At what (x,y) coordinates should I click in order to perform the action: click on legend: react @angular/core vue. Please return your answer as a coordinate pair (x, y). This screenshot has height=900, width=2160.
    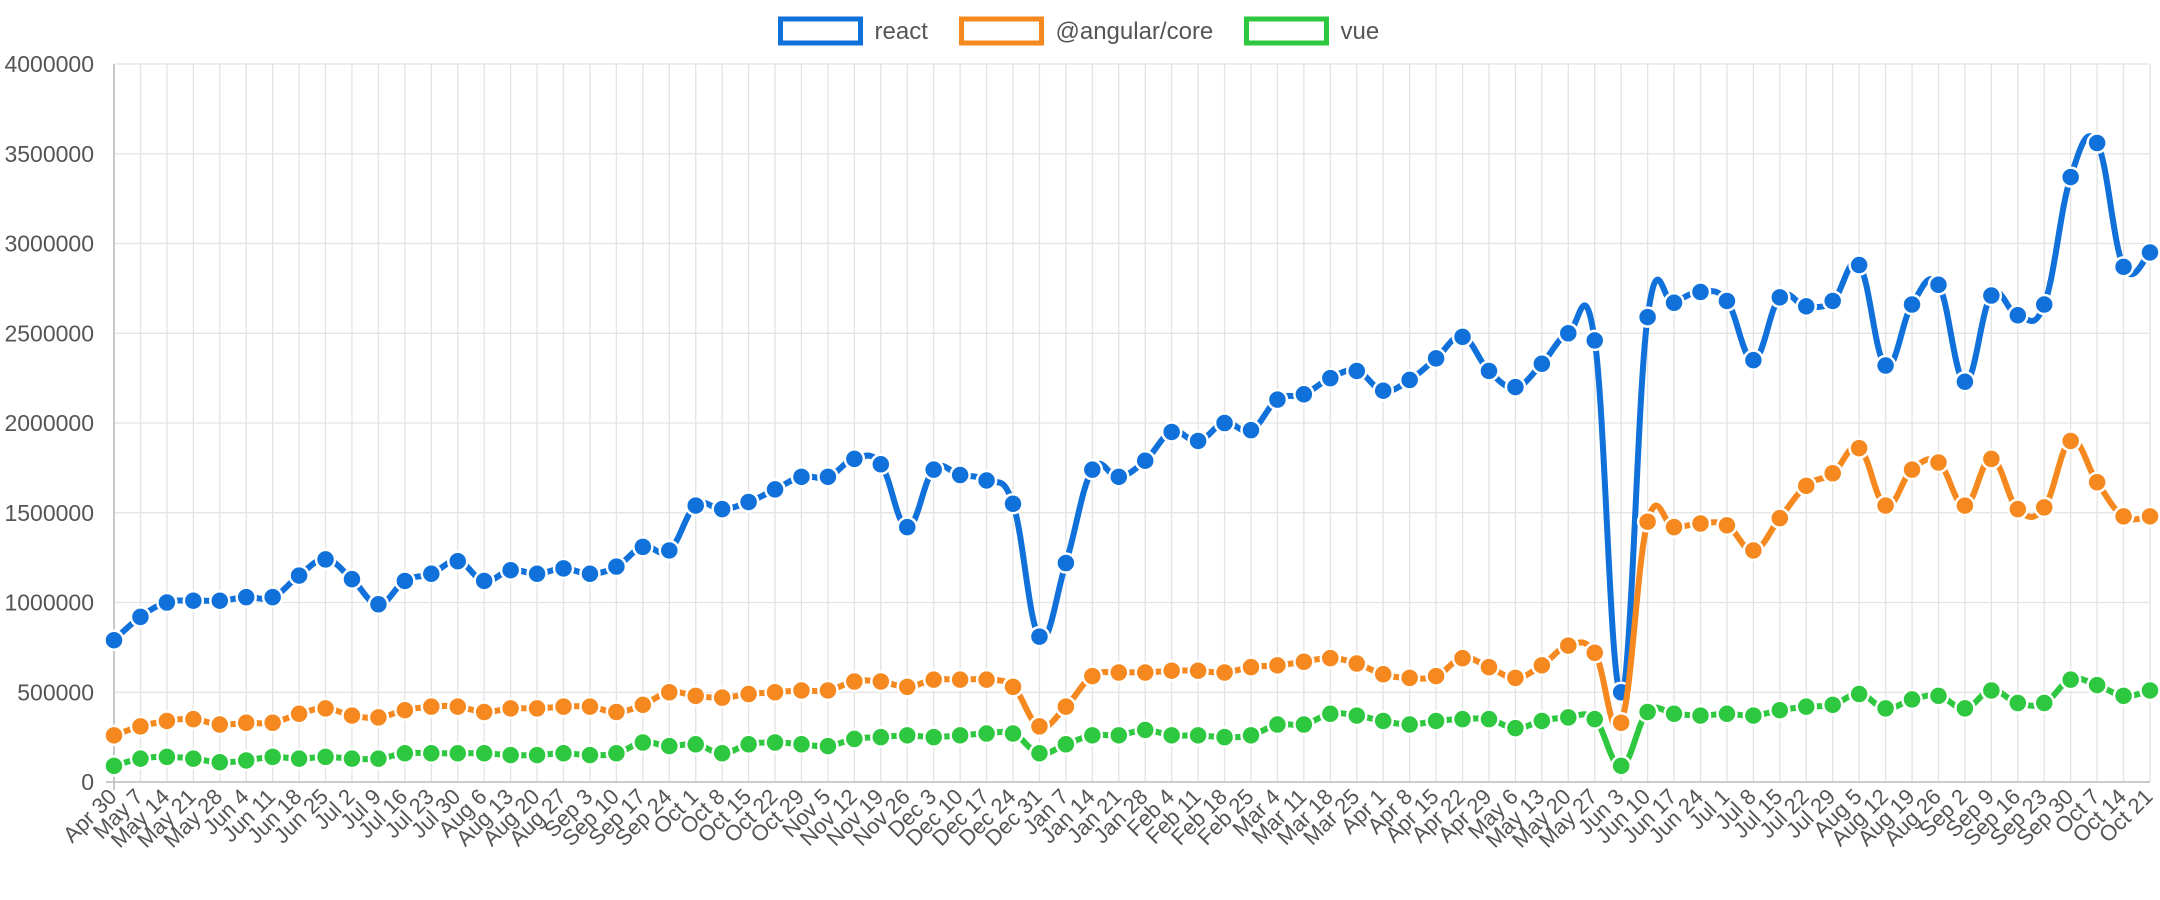
    Looking at the image, I should click on (1079, 31).